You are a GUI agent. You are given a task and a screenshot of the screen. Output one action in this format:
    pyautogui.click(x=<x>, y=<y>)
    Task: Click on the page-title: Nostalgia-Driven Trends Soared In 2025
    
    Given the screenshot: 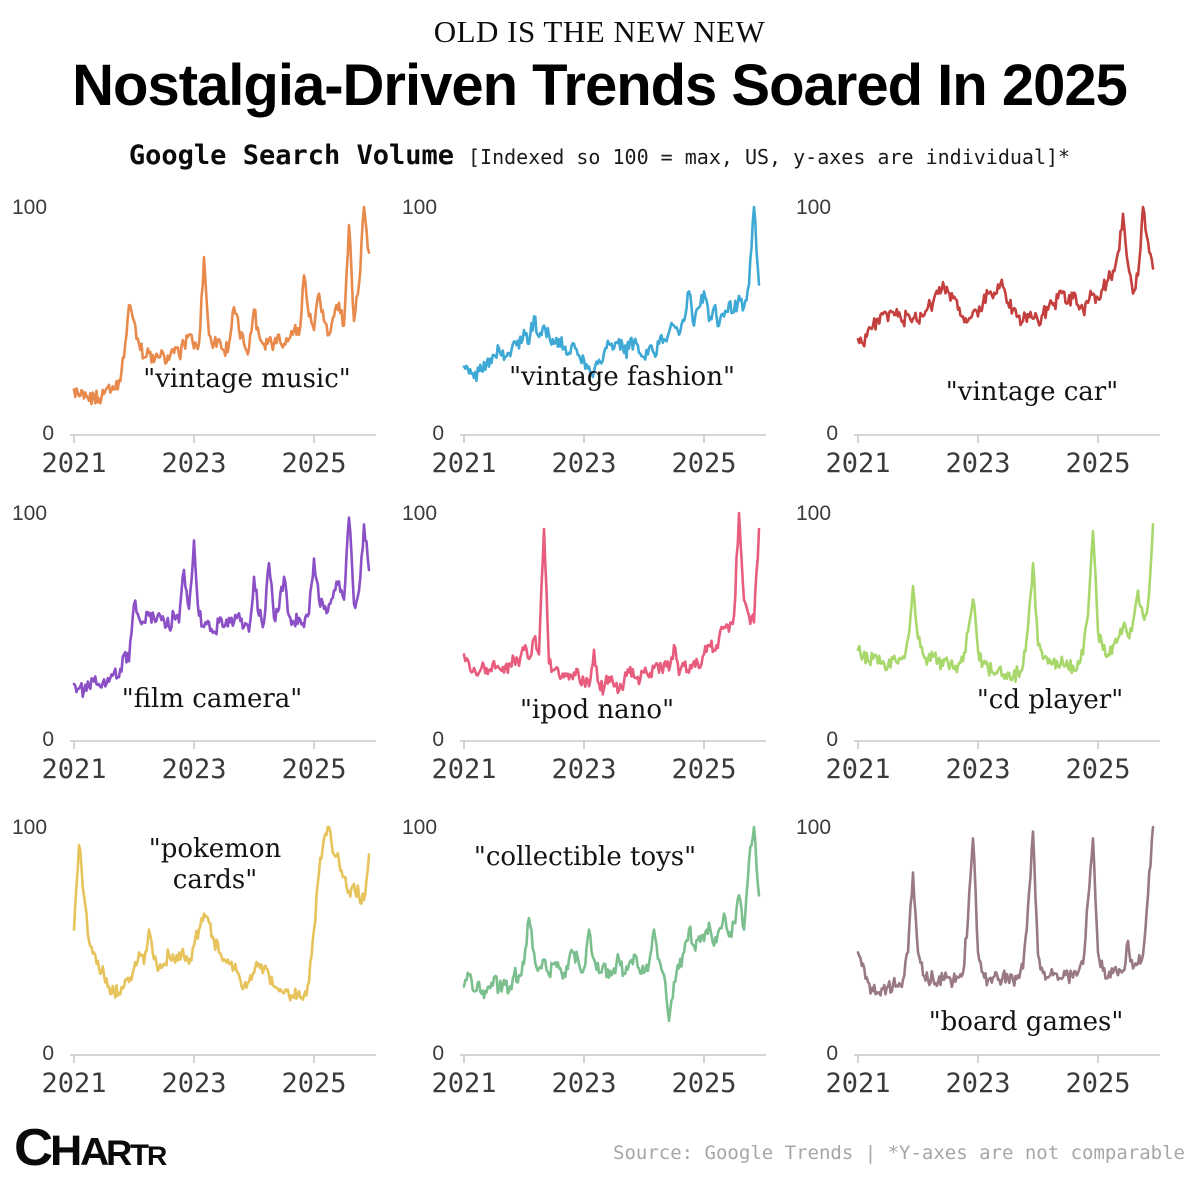 What is the action you would take?
    pyautogui.click(x=600, y=85)
    